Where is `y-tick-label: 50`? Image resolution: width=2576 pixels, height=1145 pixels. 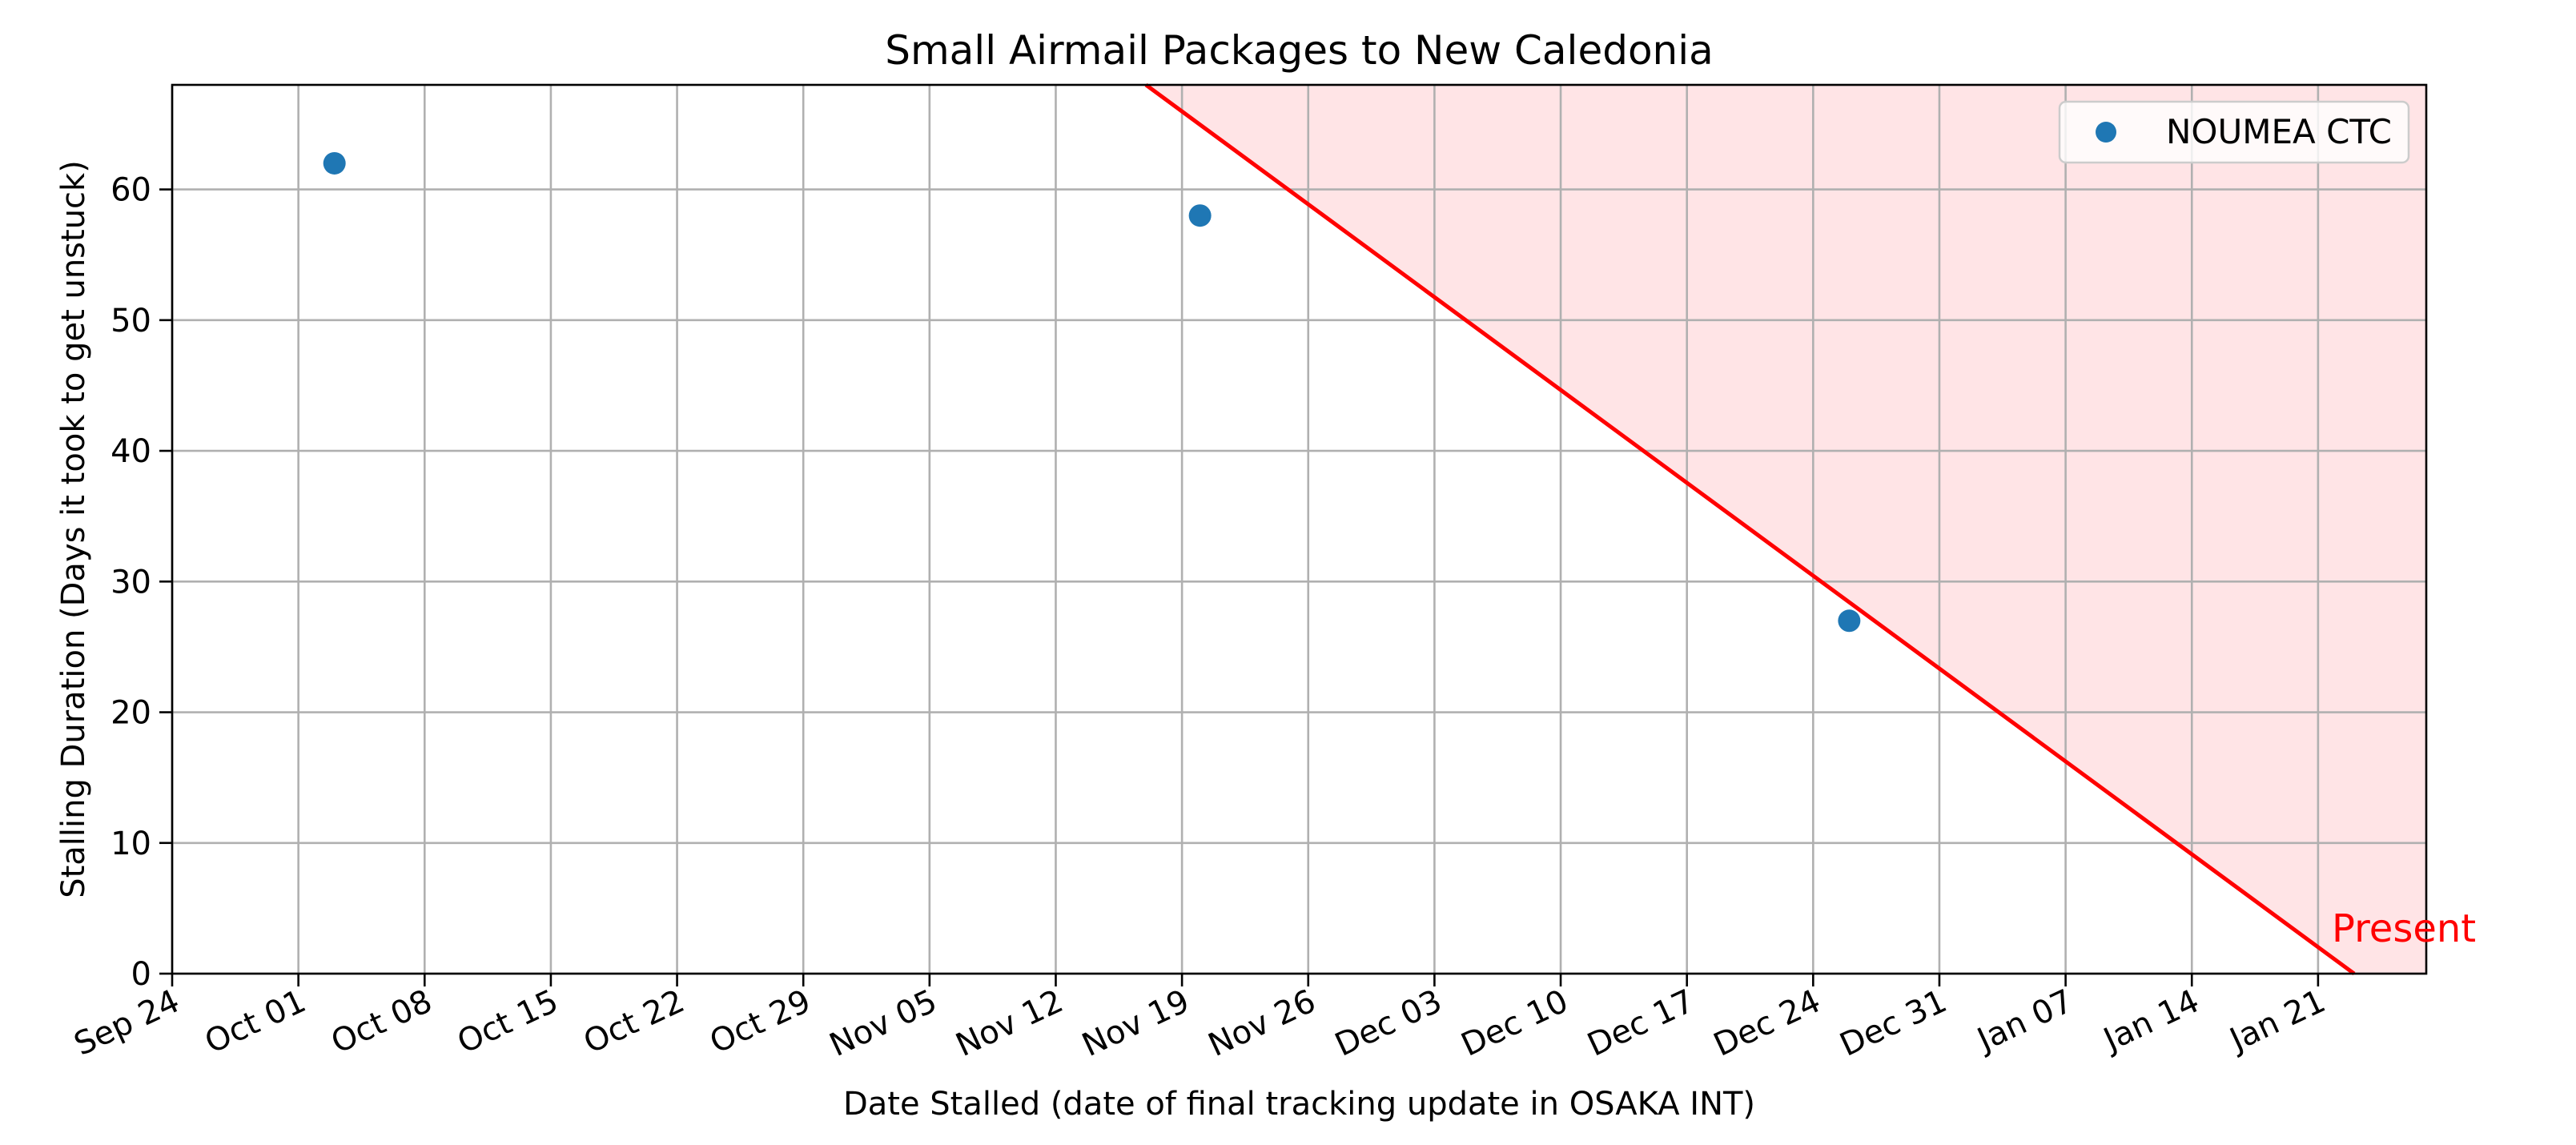 y-tick-label: 50 is located at coordinates (131, 321).